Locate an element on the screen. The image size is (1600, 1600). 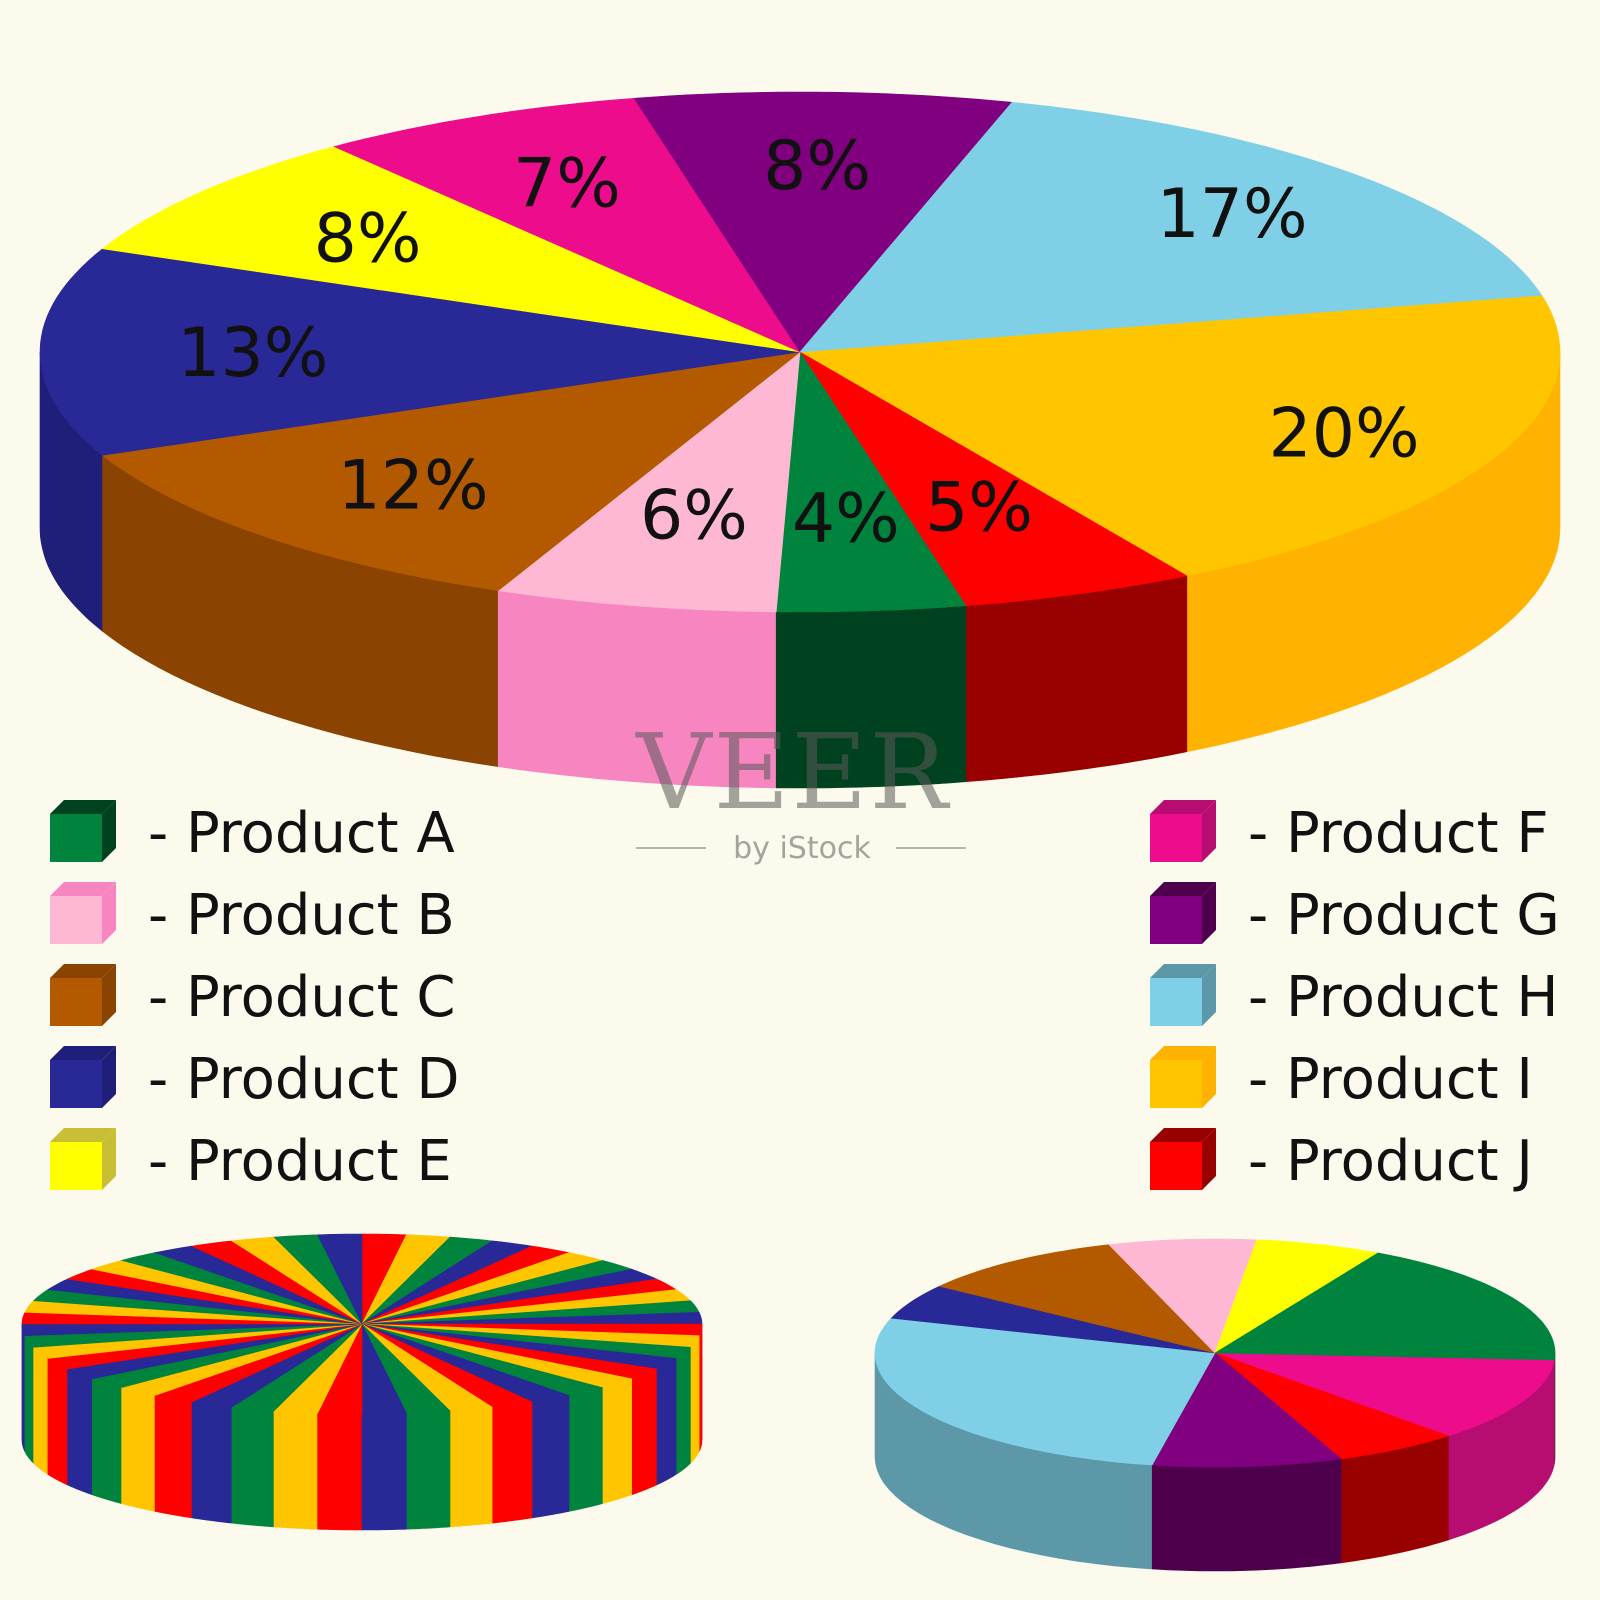
legend-label: - Product I is located at coordinates (1390, 1079).